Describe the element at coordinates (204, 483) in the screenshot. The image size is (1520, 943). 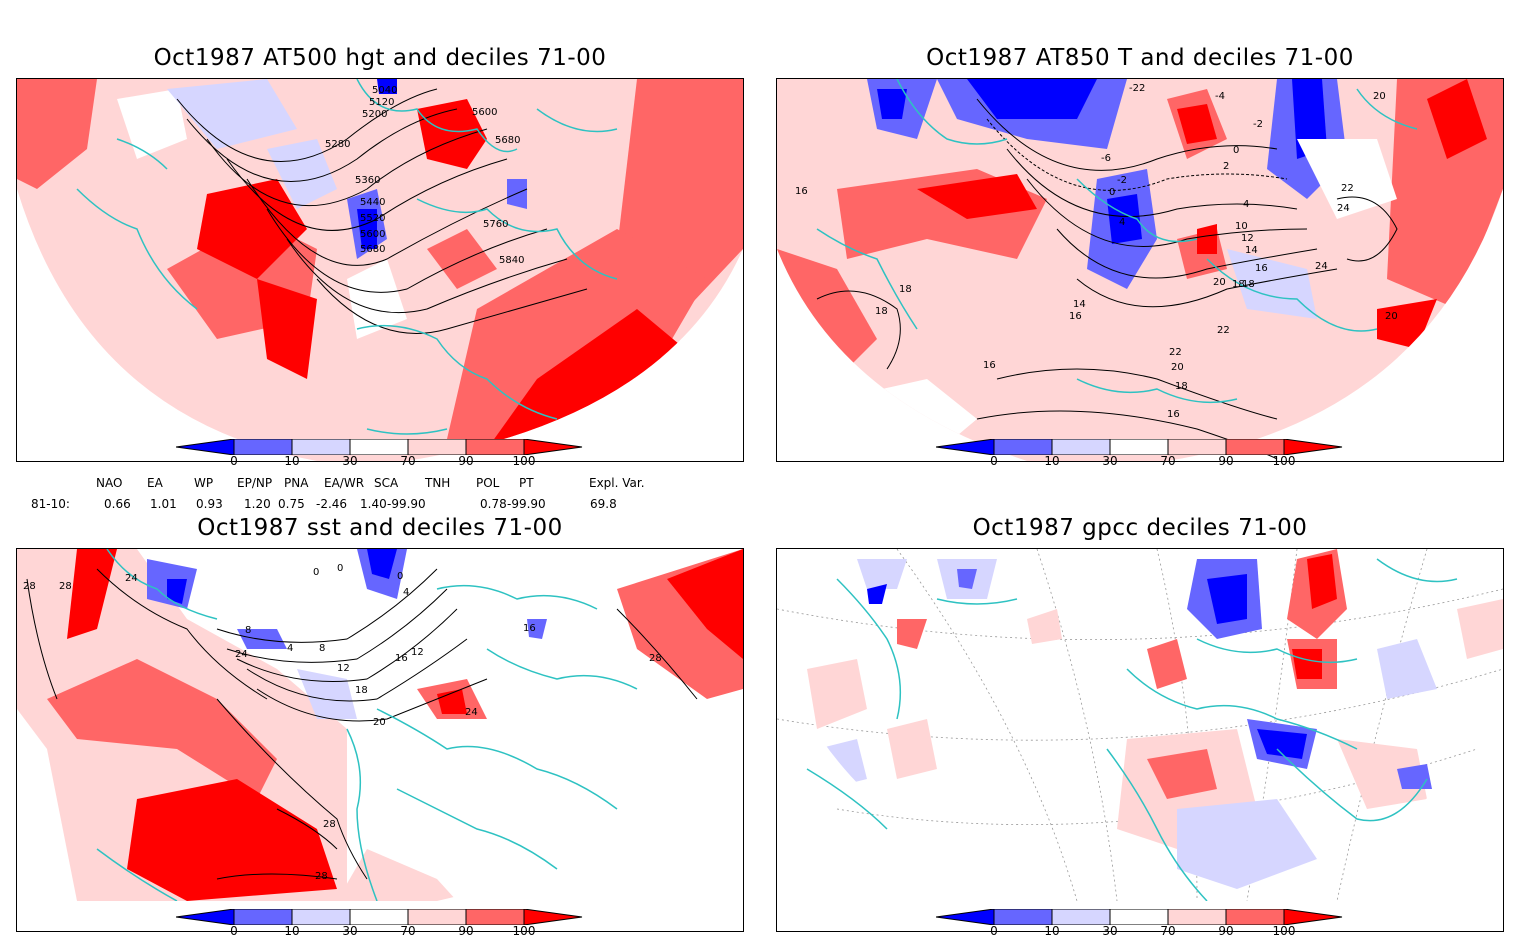
I see `index-header-wp: WP` at that location.